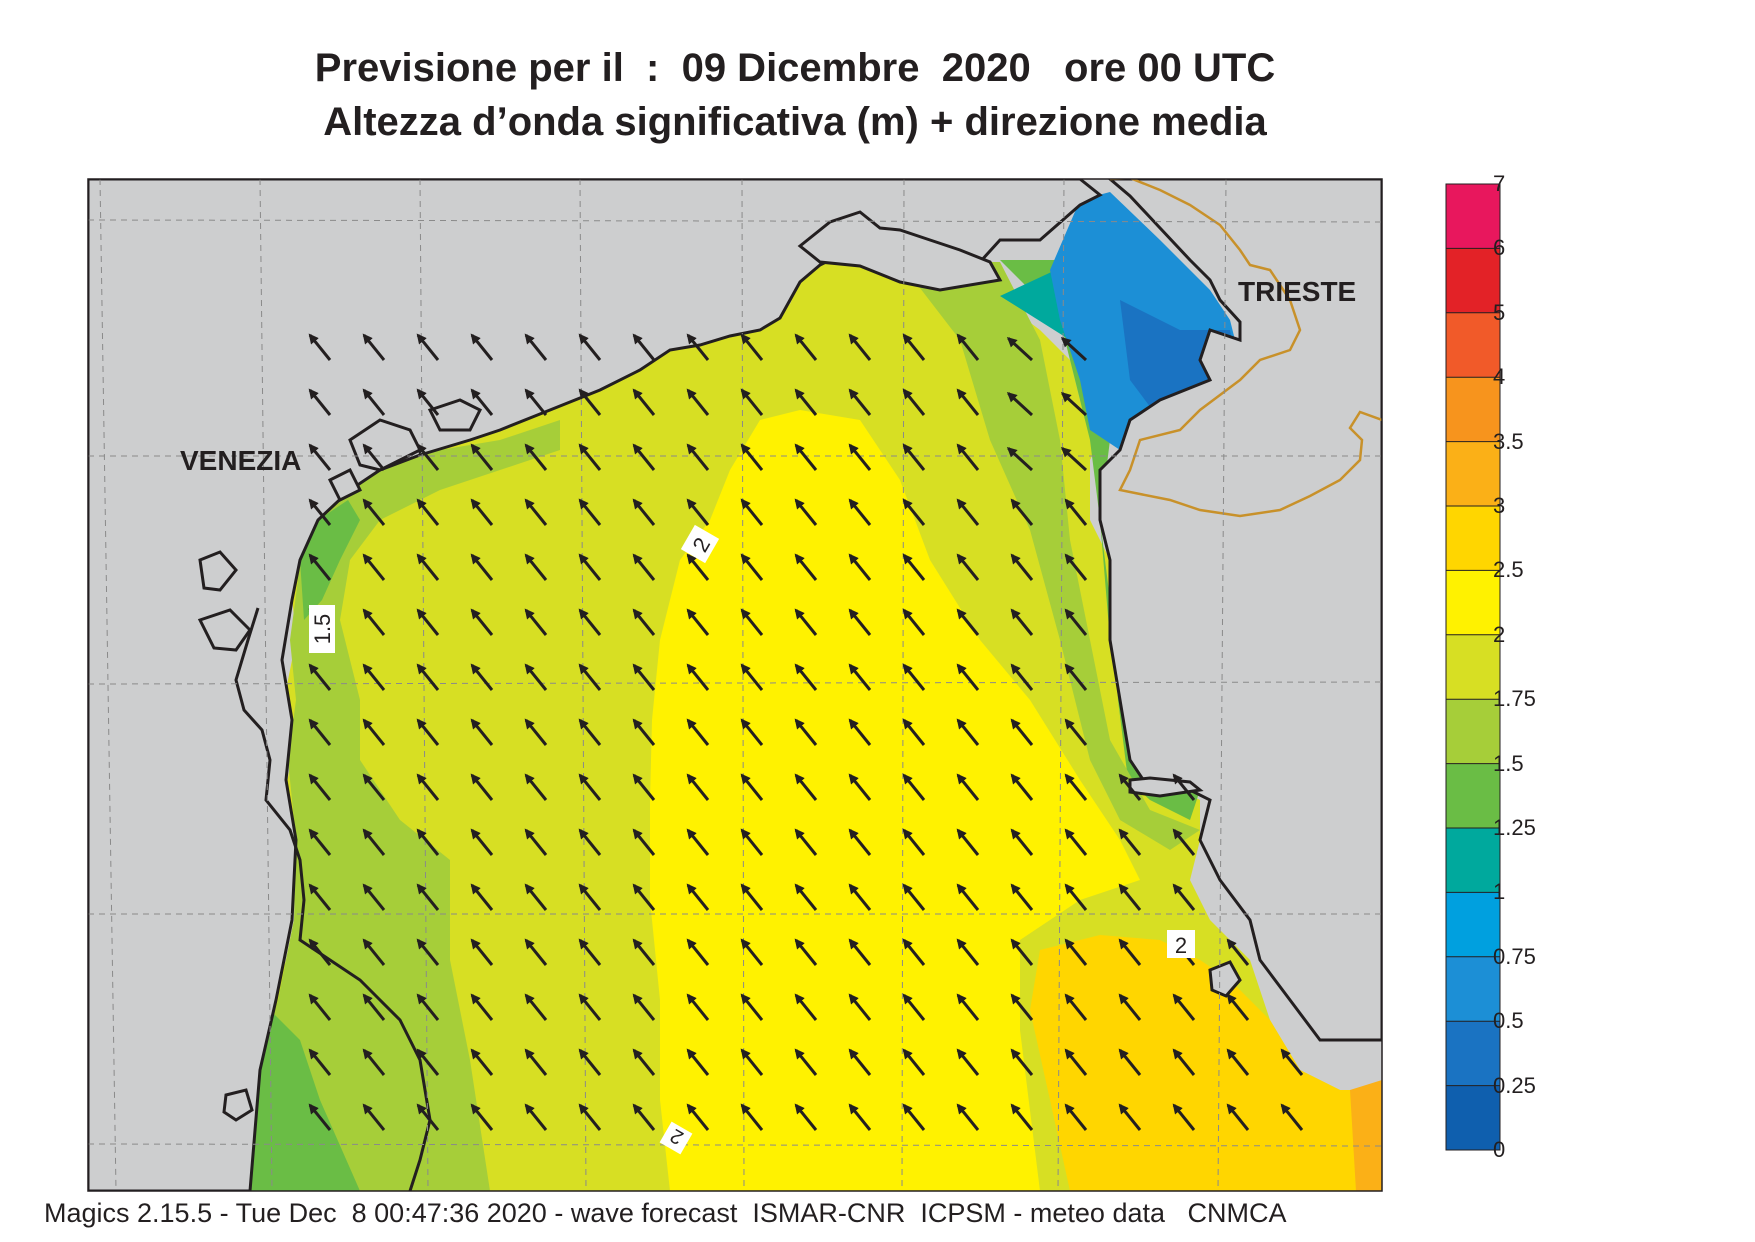 The width and height of the screenshot is (1755, 1242). What do you see at coordinates (1499, 1149) in the screenshot?
I see `colorbar-tick-label: 0` at bounding box center [1499, 1149].